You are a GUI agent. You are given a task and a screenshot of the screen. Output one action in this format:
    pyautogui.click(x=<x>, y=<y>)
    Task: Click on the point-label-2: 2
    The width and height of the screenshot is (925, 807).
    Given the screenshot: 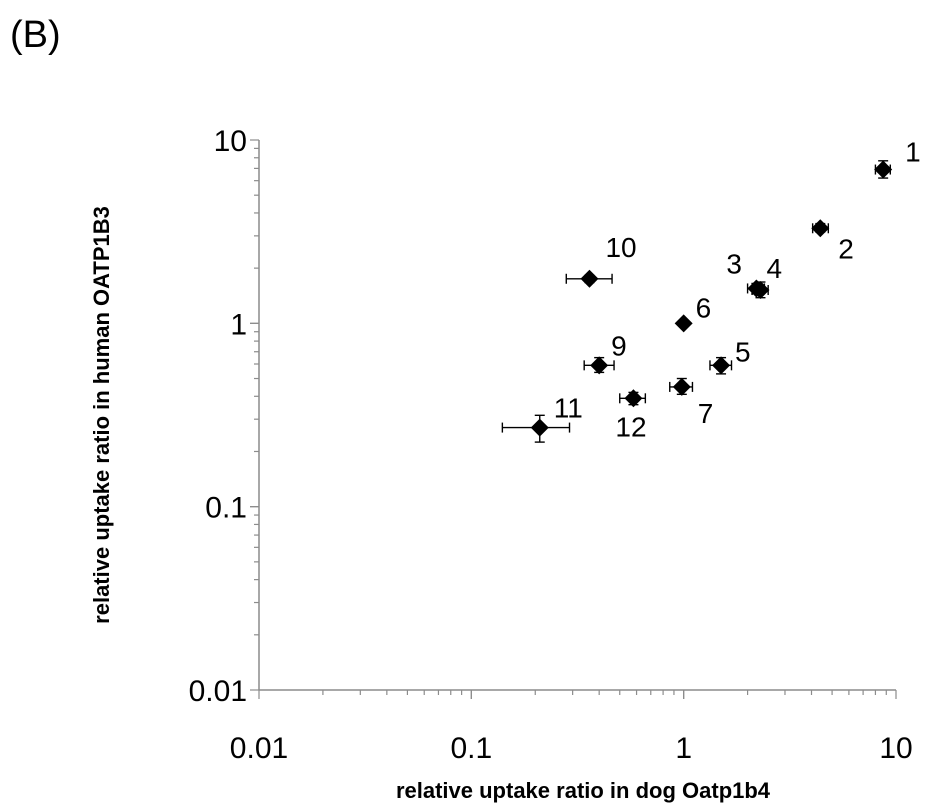 What is the action you would take?
    pyautogui.click(x=846, y=248)
    